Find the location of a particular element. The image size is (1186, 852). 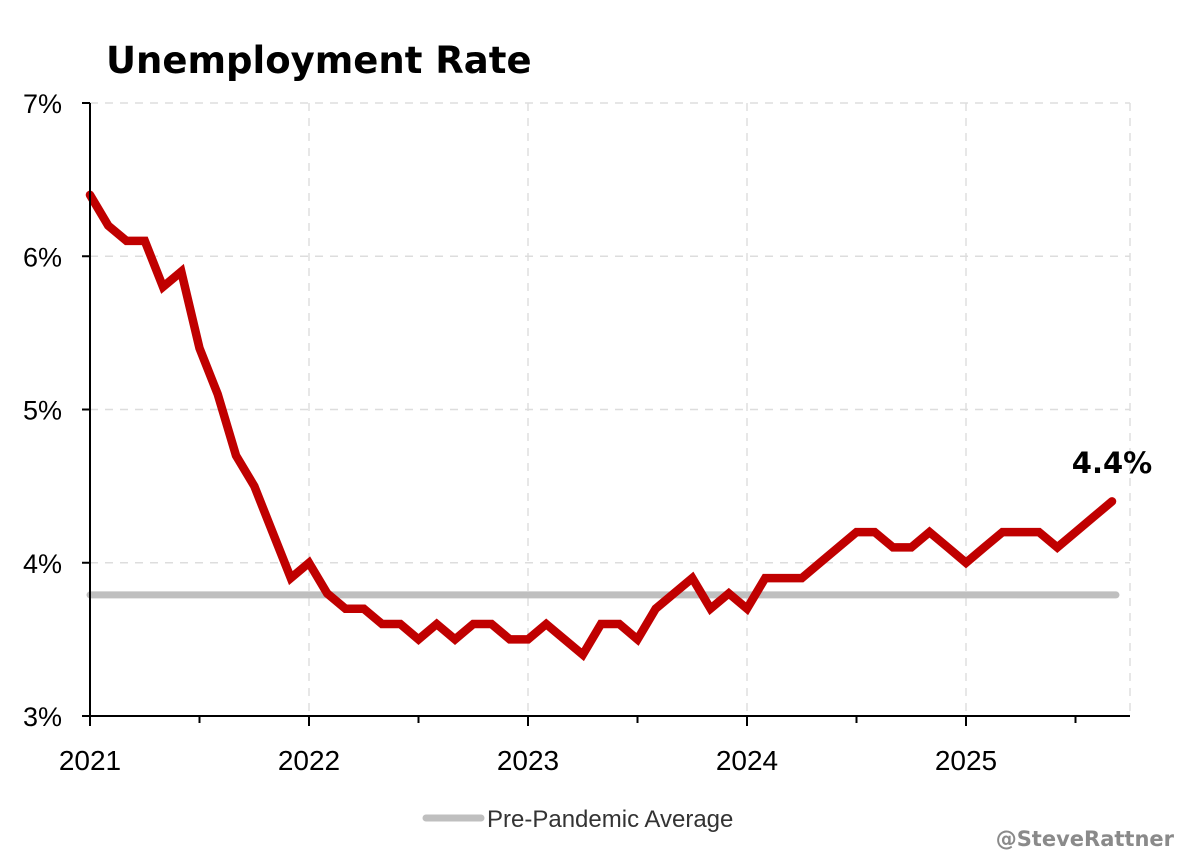

legend-label-pre-pandemic: Pre-Pandemic Average is located at coordinates (610, 819).